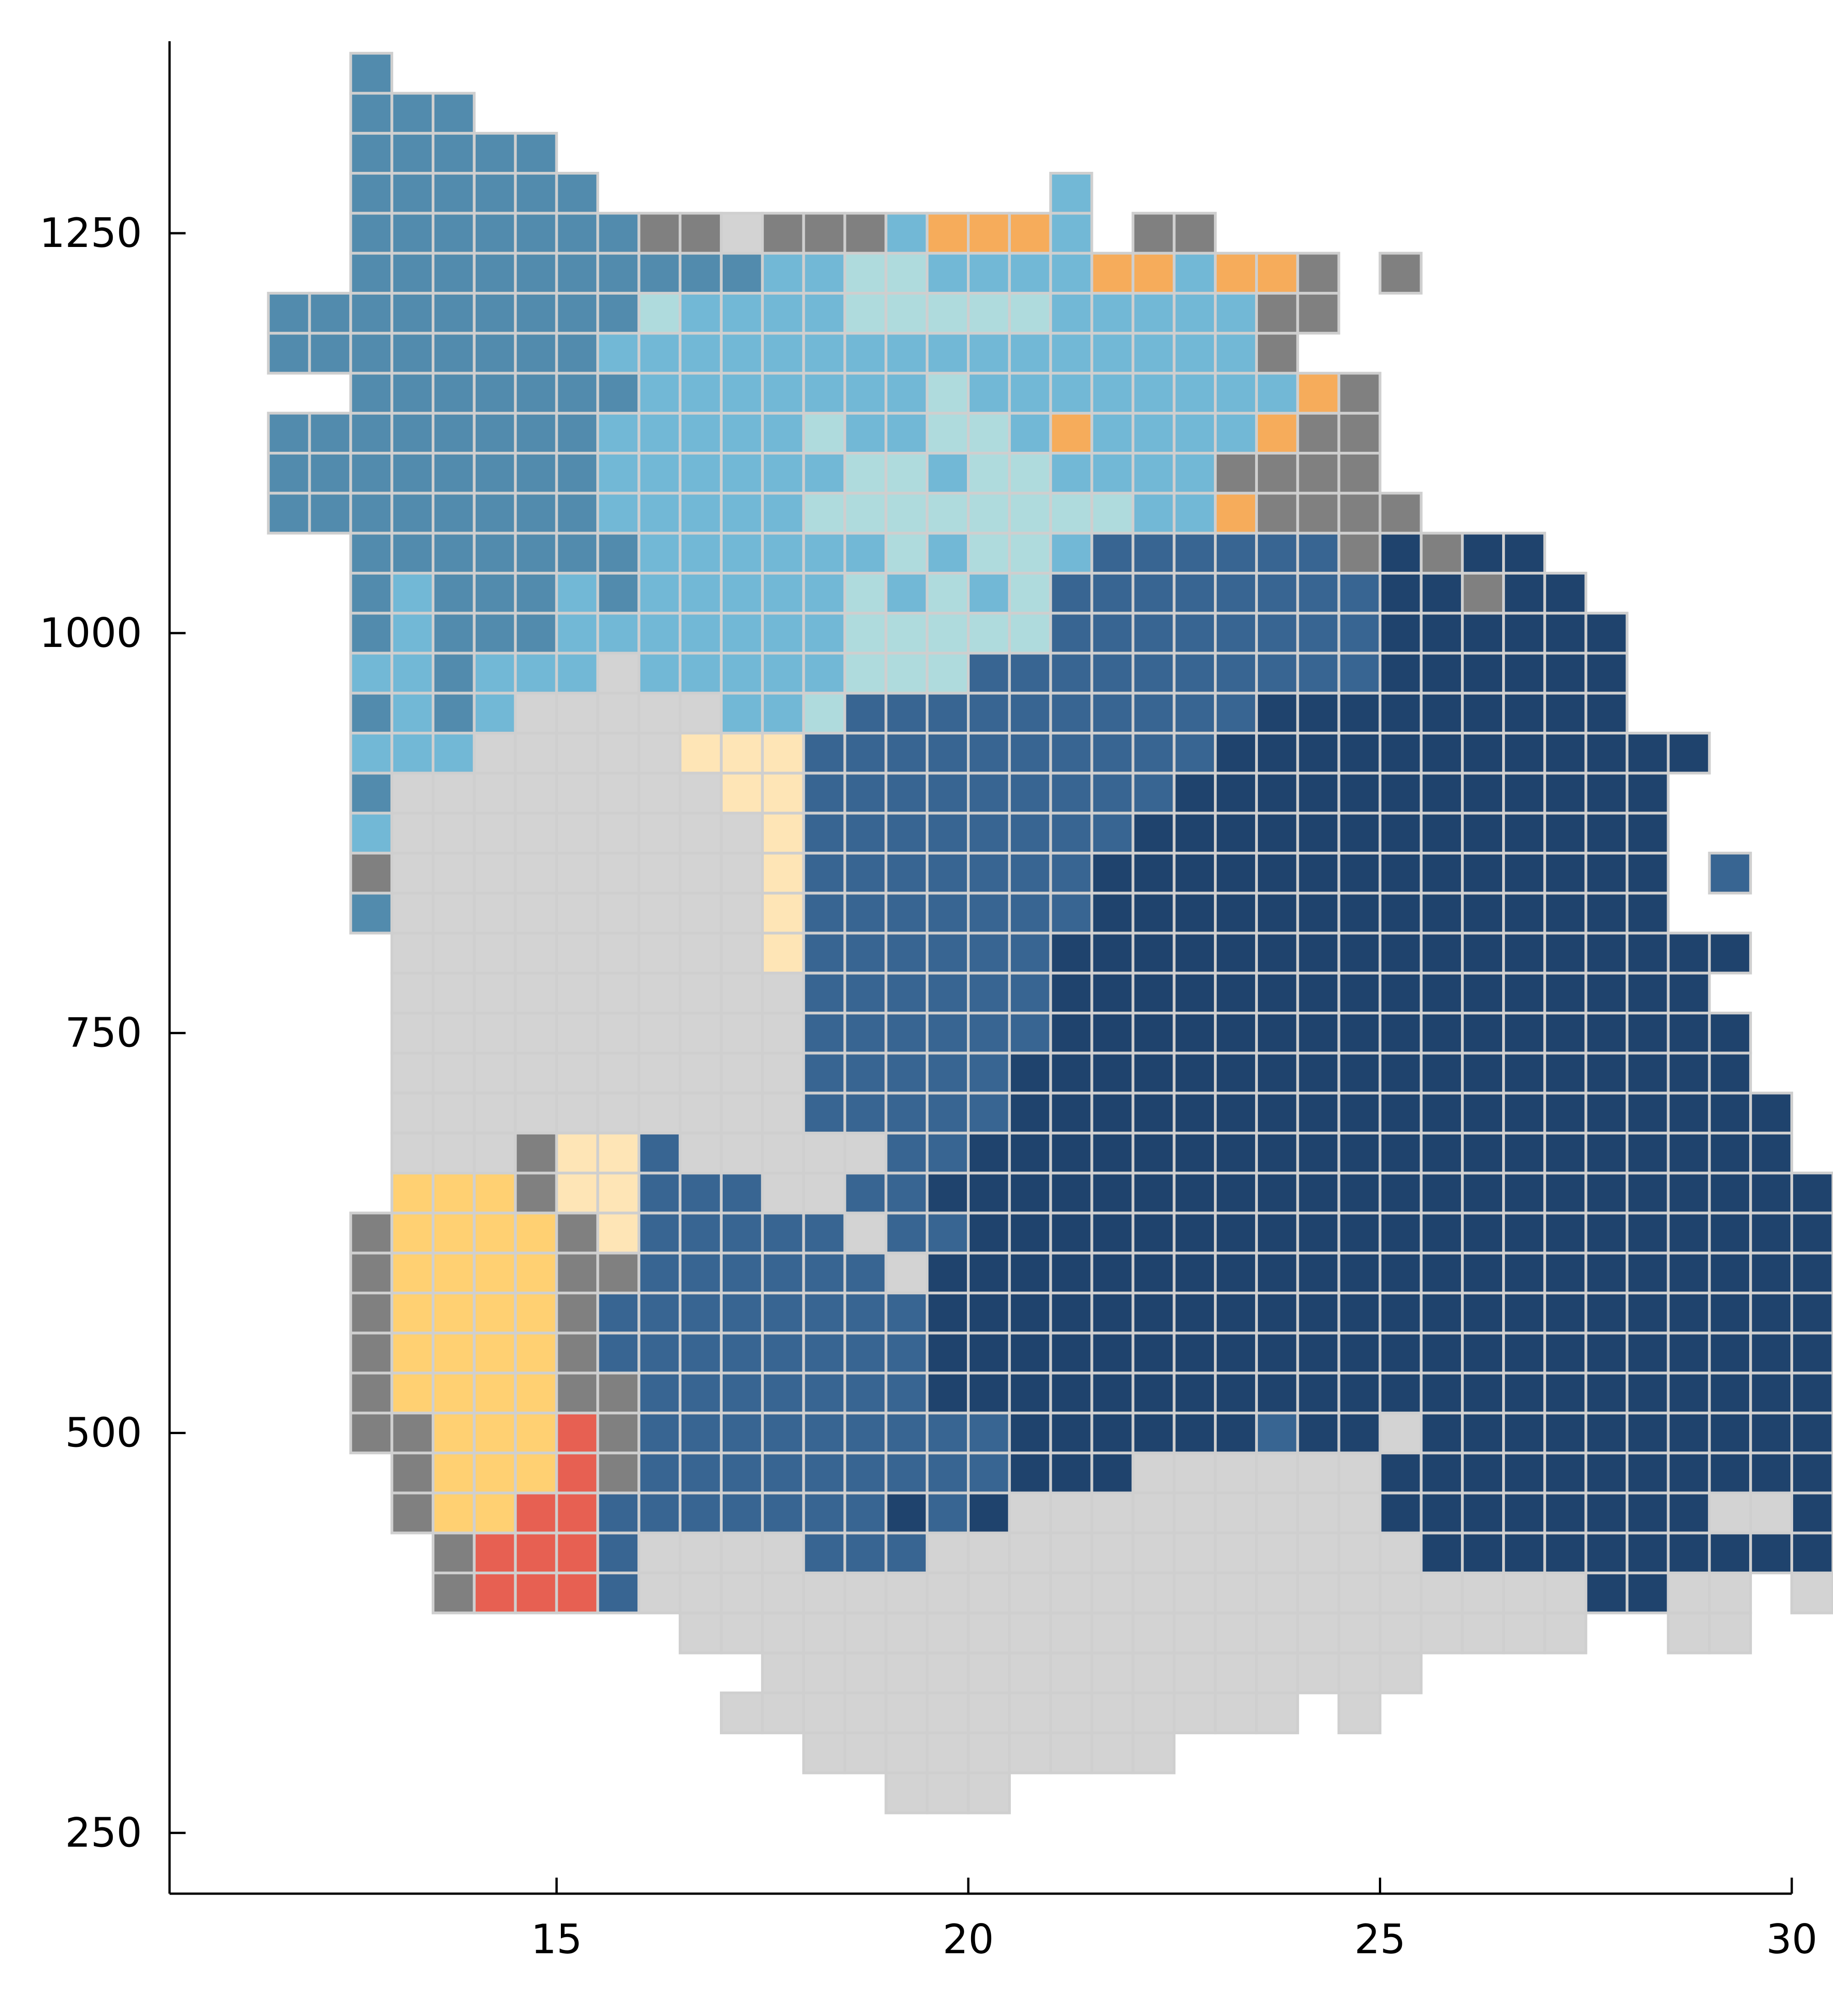 The image size is (1833, 2016). What do you see at coordinates (90, 233) in the screenshot?
I see `y-tick-label: 1250` at bounding box center [90, 233].